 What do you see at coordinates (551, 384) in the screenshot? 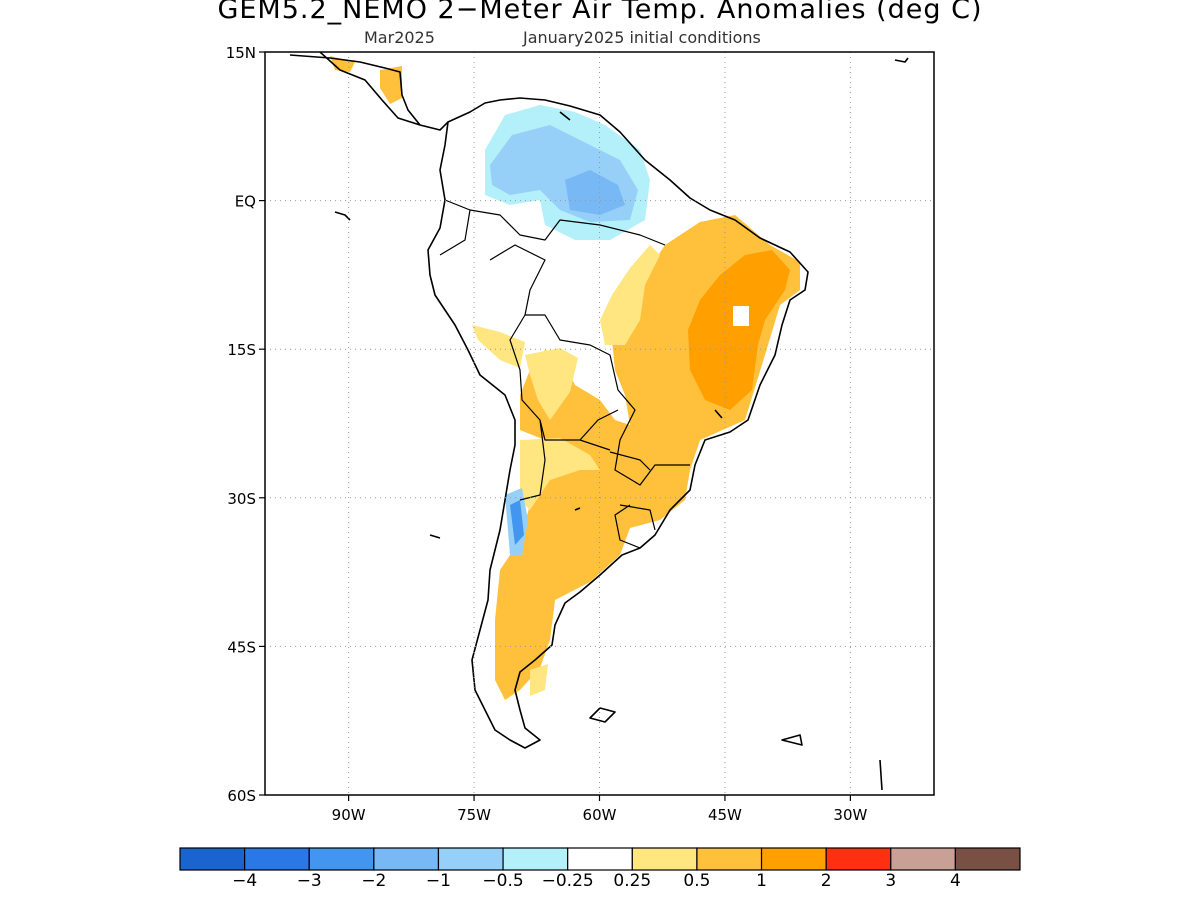
I see `anomaly-region-bolivia-yellow` at bounding box center [551, 384].